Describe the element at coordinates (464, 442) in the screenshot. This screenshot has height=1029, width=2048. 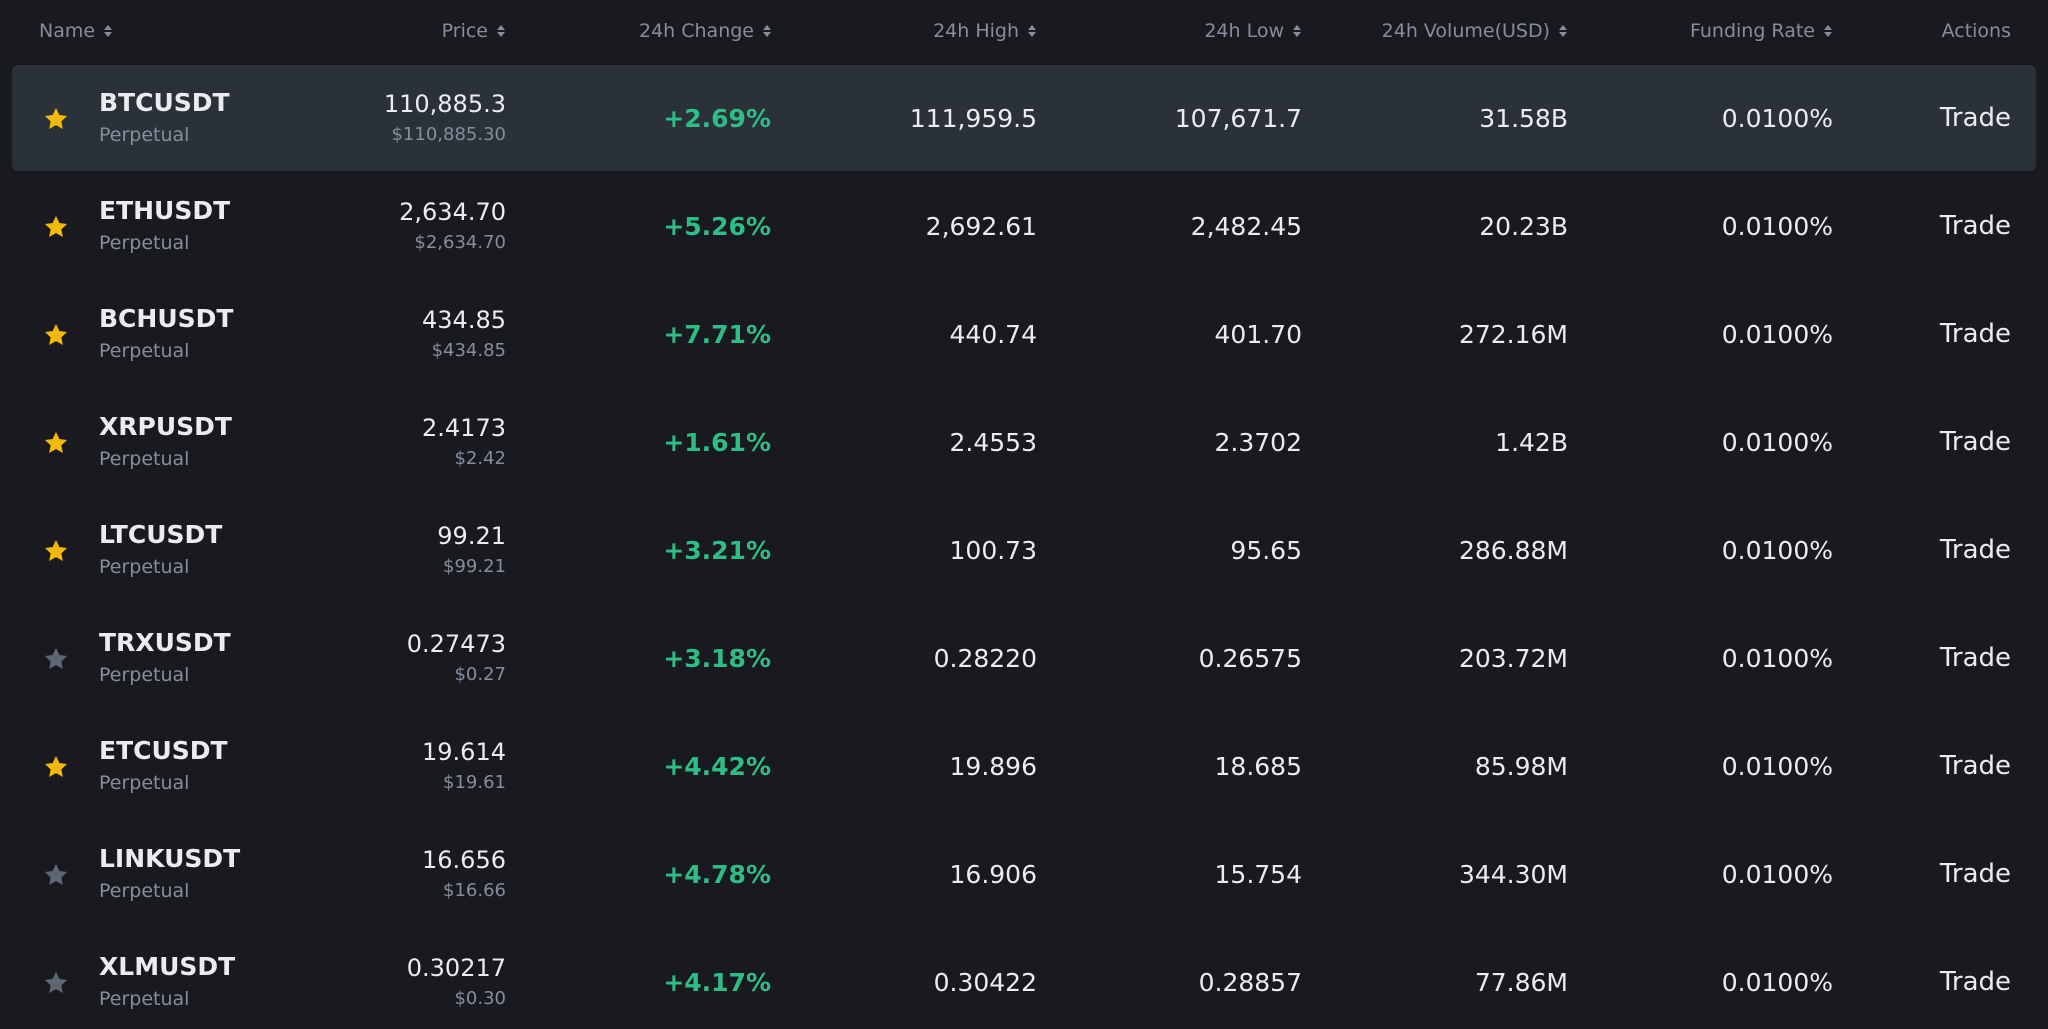
I see `price-cell: 2.4173 $2.42` at that location.